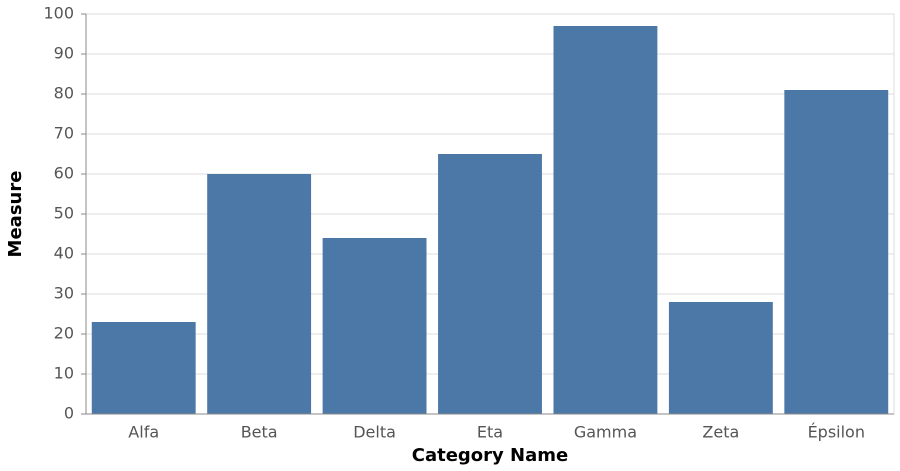 This screenshot has width=900, height=471. I want to click on x-tick-label: Épsilon, so click(836, 432).